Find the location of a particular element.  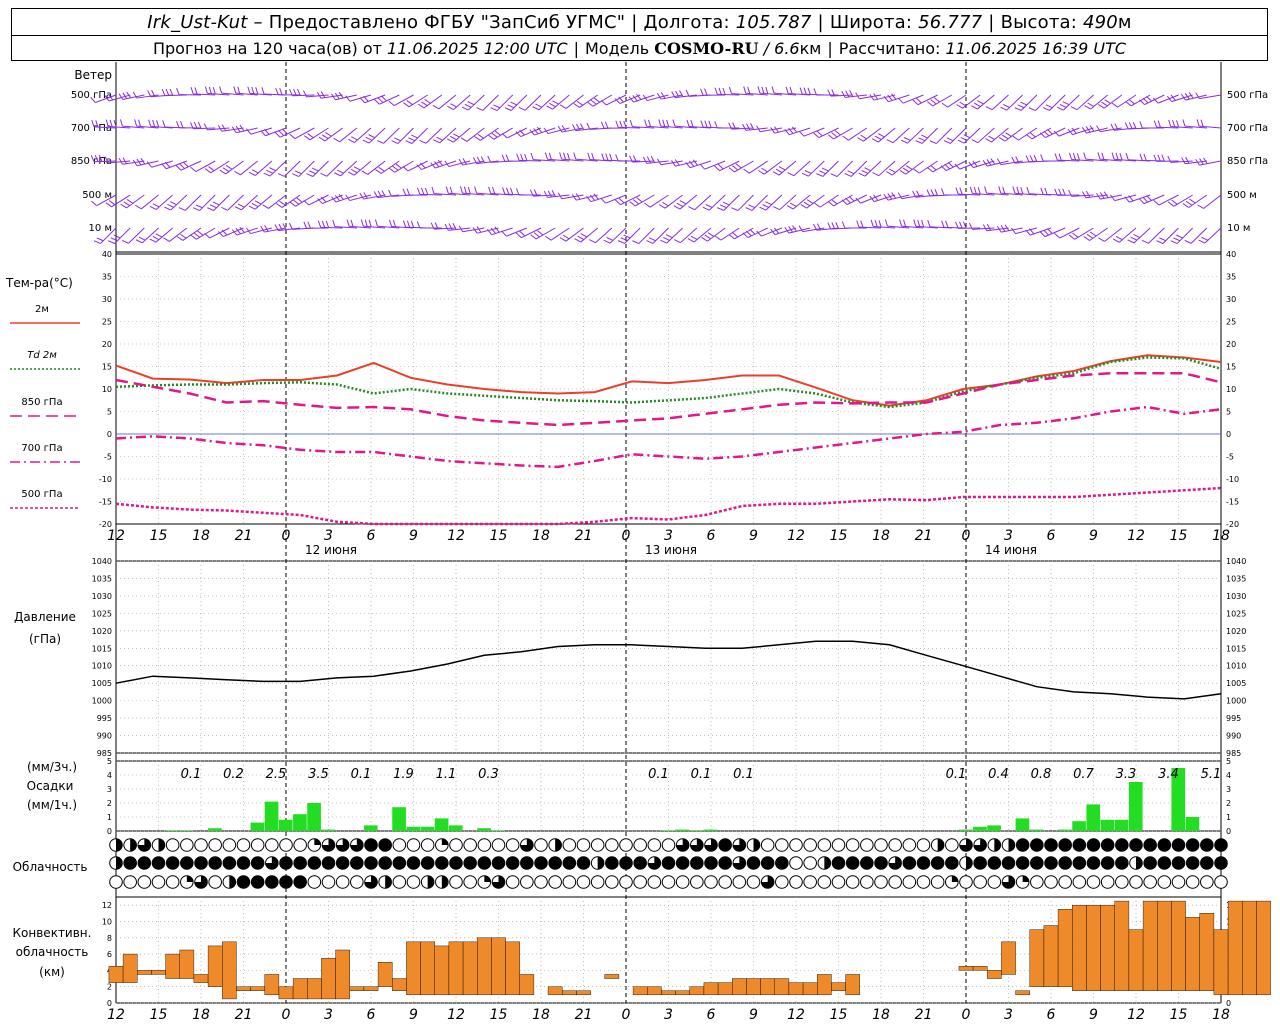

x-tick-label: 3 is located at coordinates (668, 1015).